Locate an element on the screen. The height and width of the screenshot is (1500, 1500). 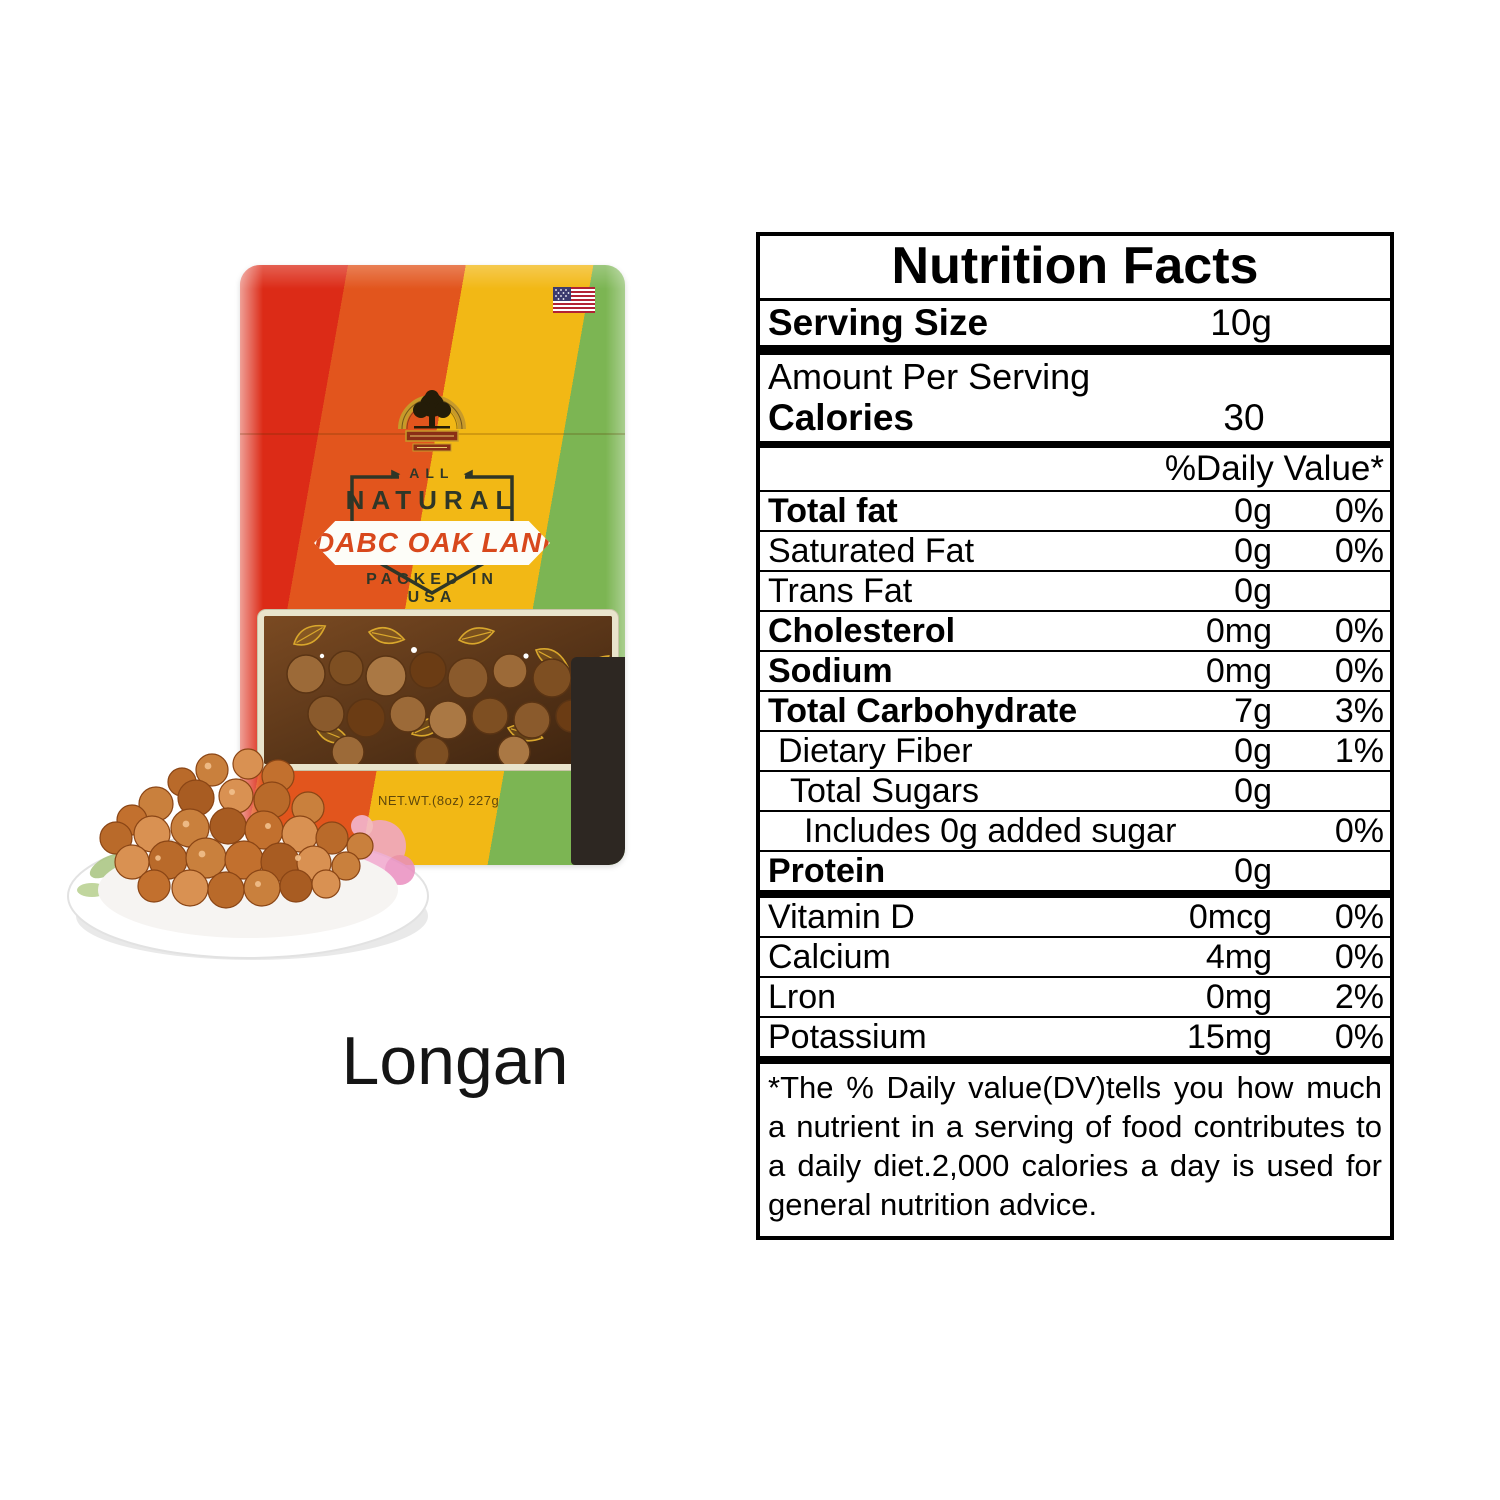
nutrient-row: Total fat 0g 0% is located at coordinates (1075, 512).